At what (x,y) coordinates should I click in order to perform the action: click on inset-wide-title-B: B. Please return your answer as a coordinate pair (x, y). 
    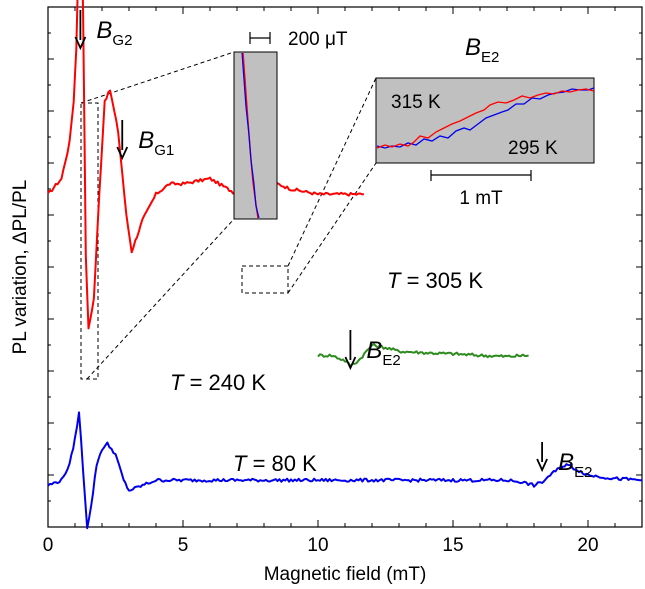
    Looking at the image, I should click on (473, 47).